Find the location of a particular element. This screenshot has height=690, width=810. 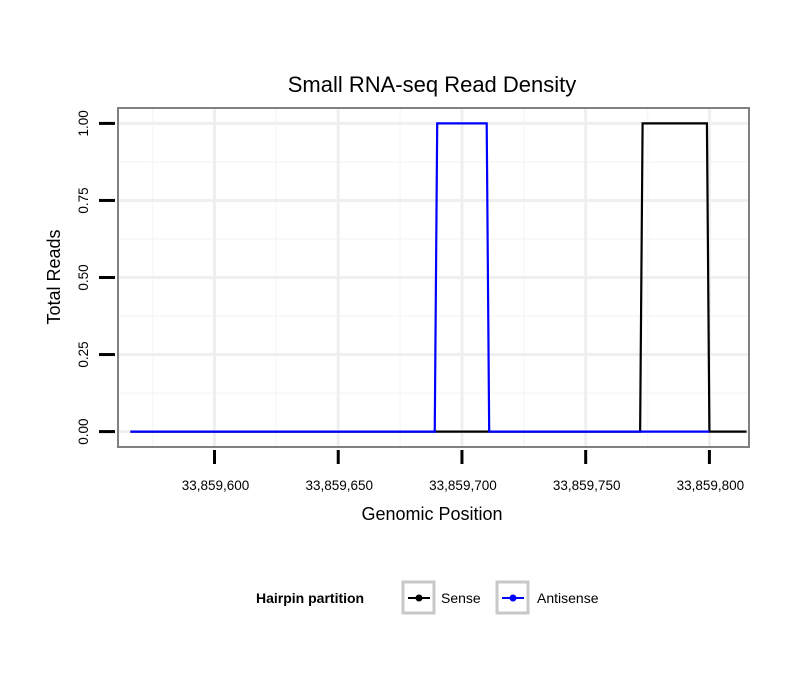

y-tick-label: 0.50 is located at coordinates (83, 277).